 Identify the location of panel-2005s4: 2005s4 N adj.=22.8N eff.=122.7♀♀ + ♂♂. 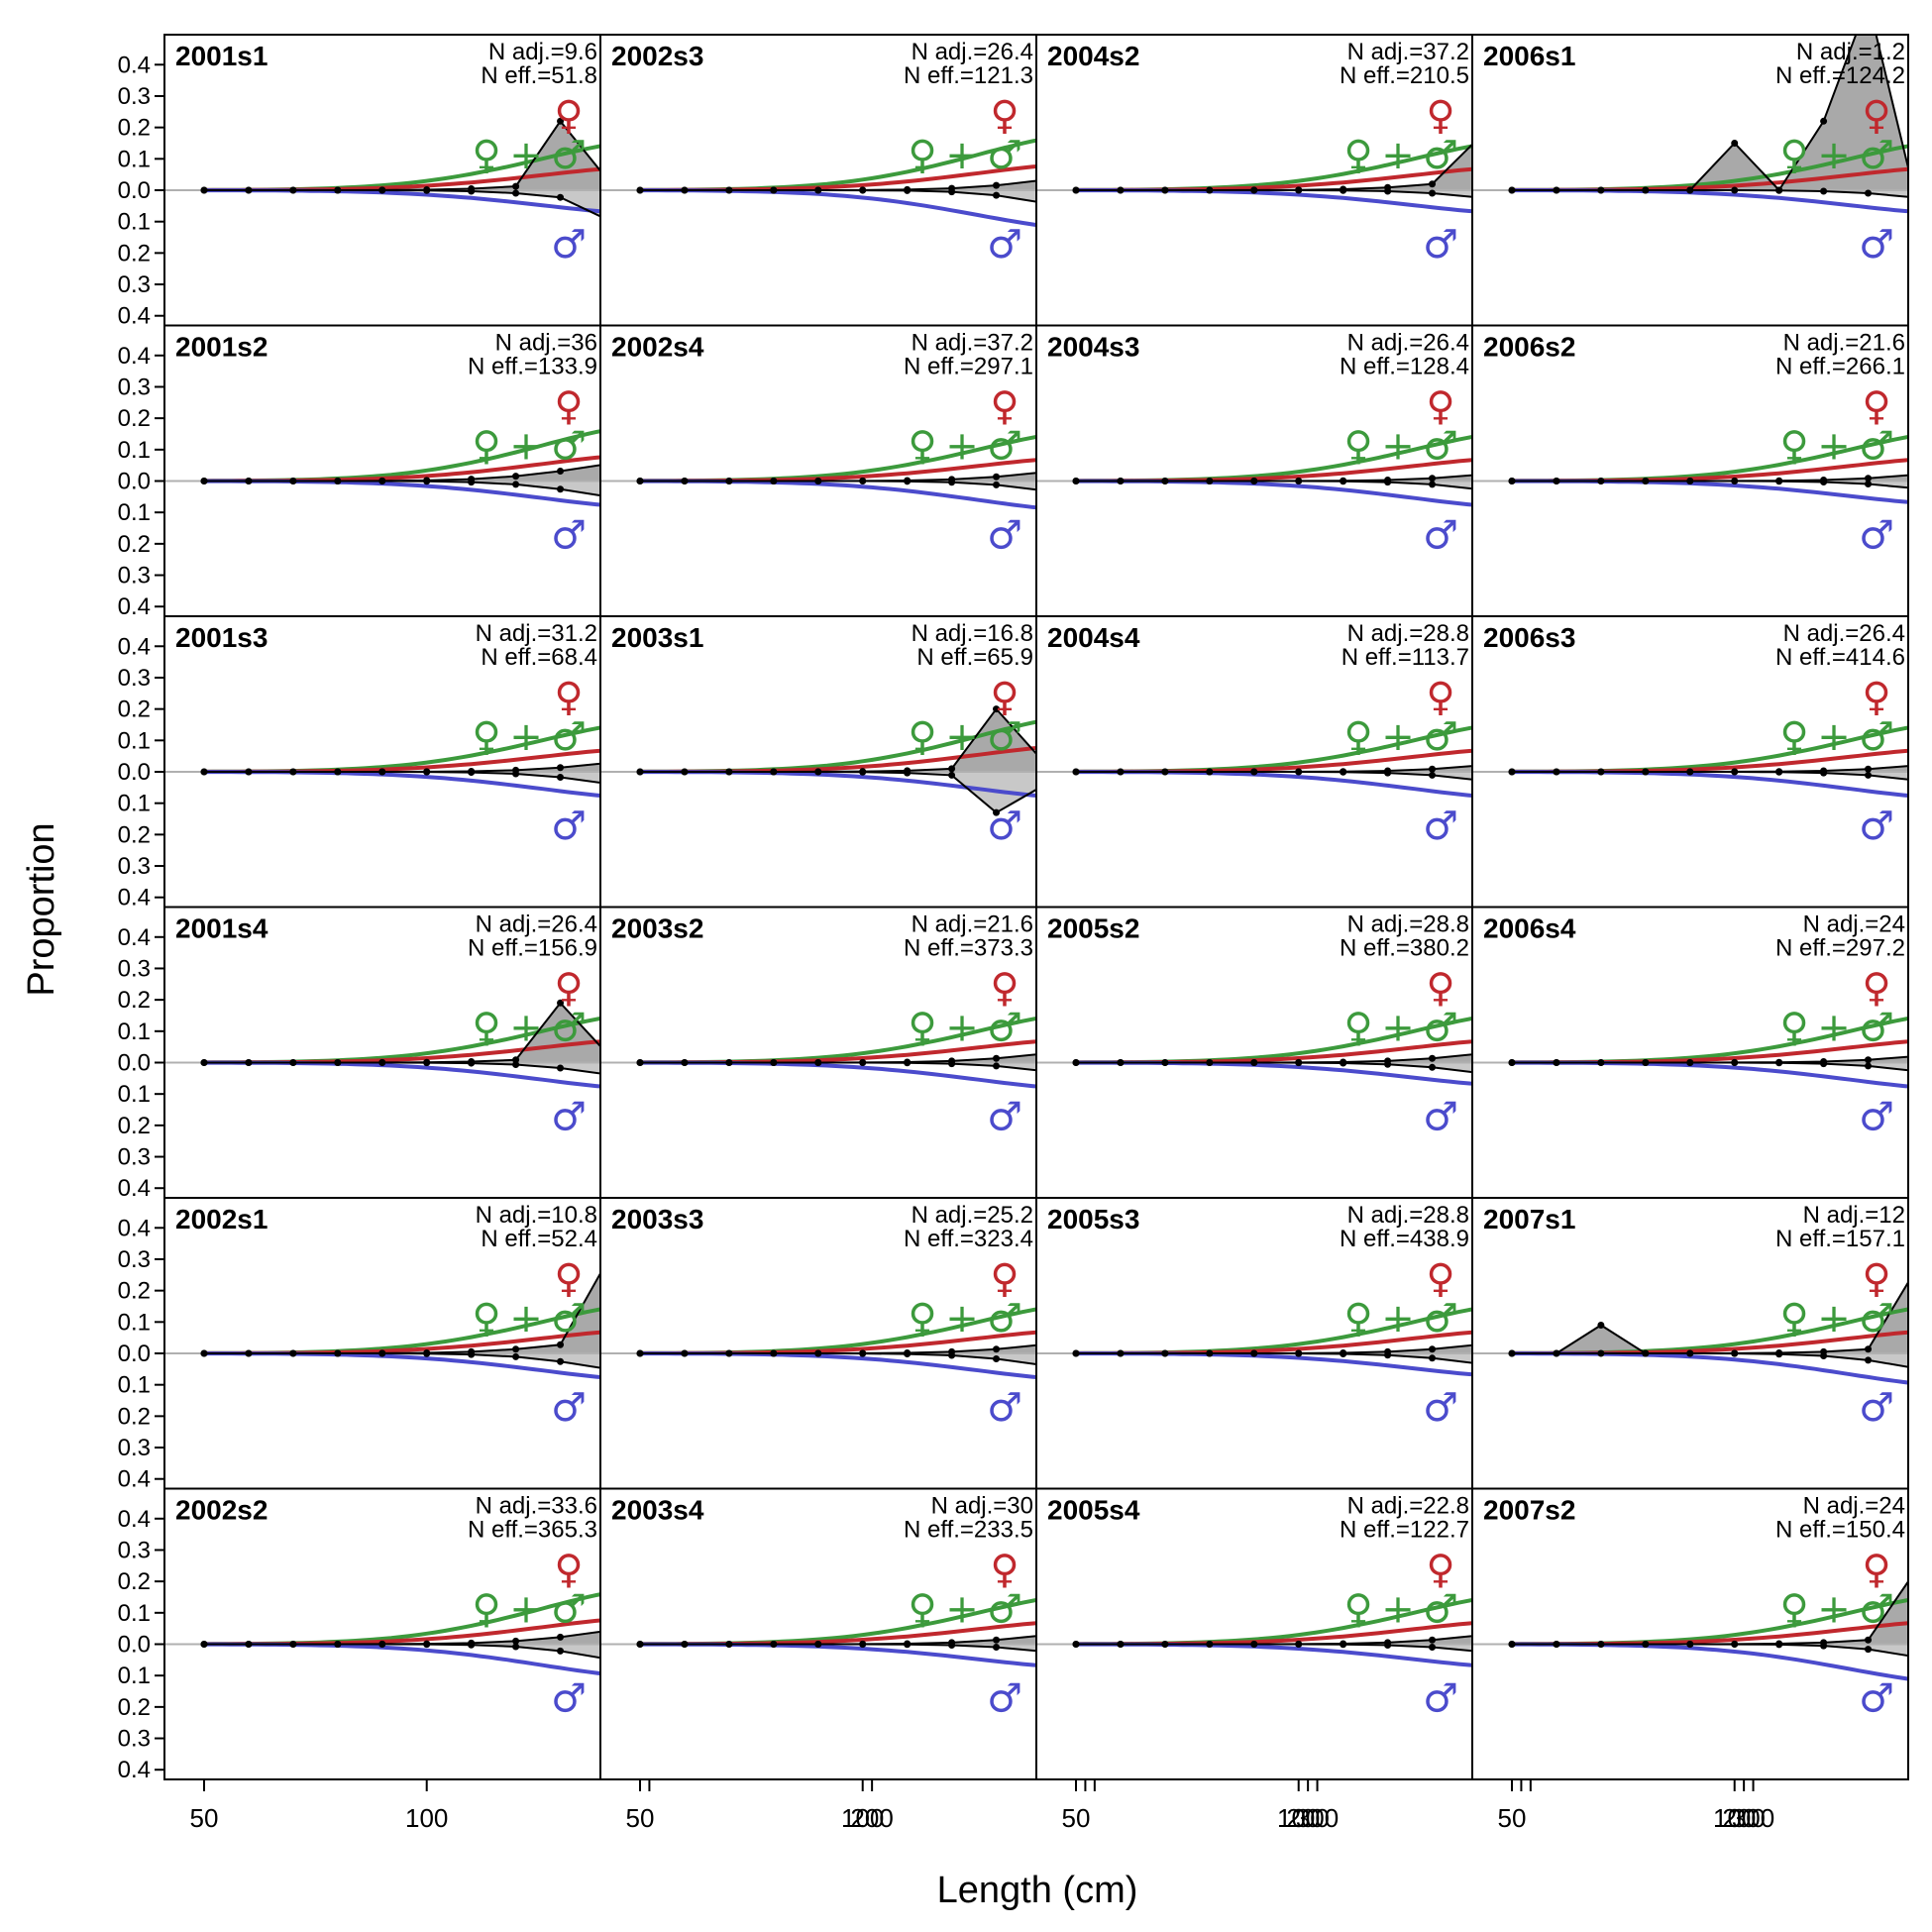
(1369, 1634).